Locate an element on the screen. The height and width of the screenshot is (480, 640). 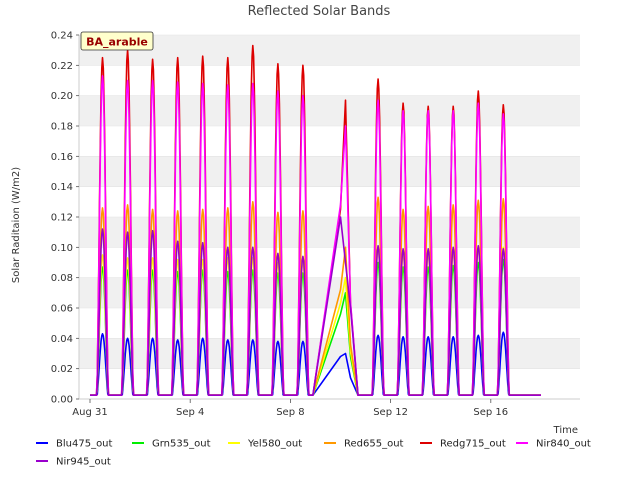
legend-label: Nir945_out is located at coordinates (83, 462).